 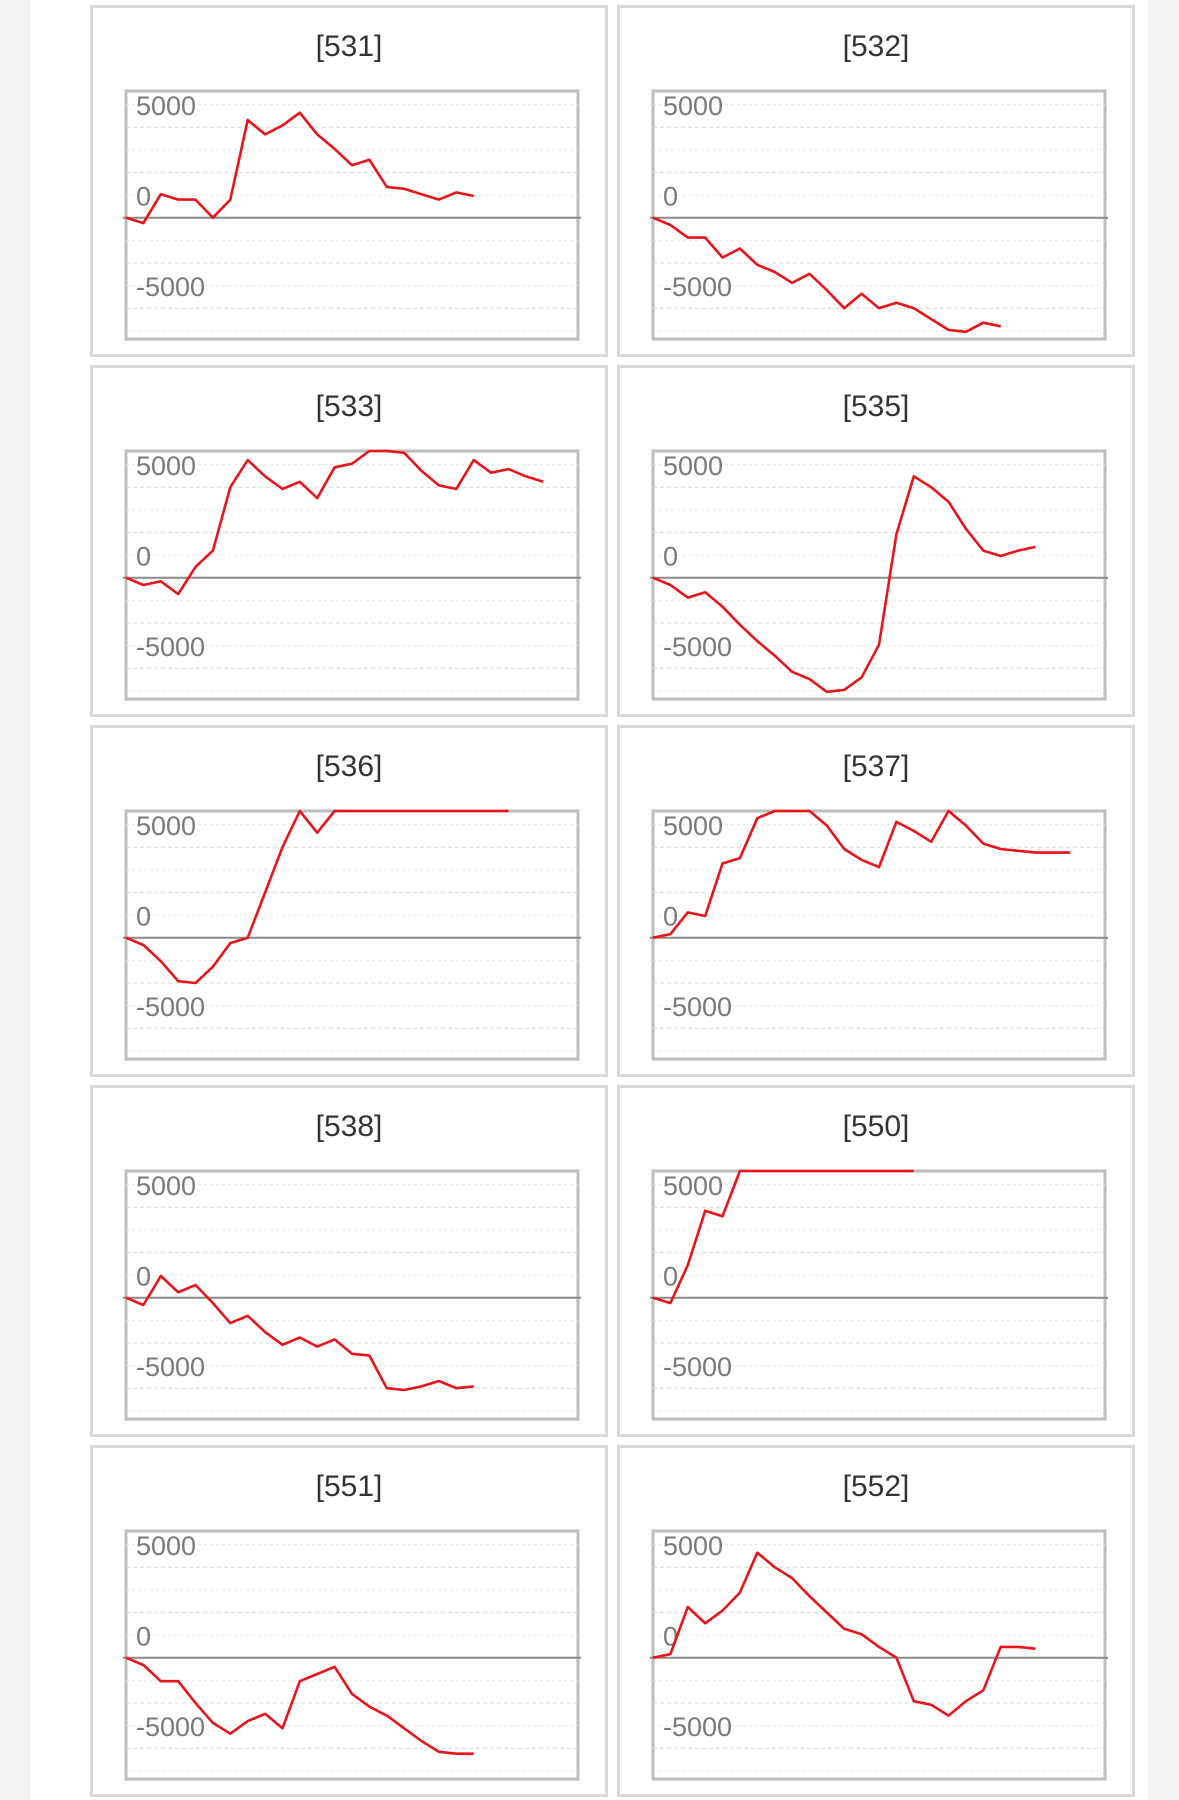 What do you see at coordinates (349, 1126) in the screenshot?
I see `chart-title: [538]` at bounding box center [349, 1126].